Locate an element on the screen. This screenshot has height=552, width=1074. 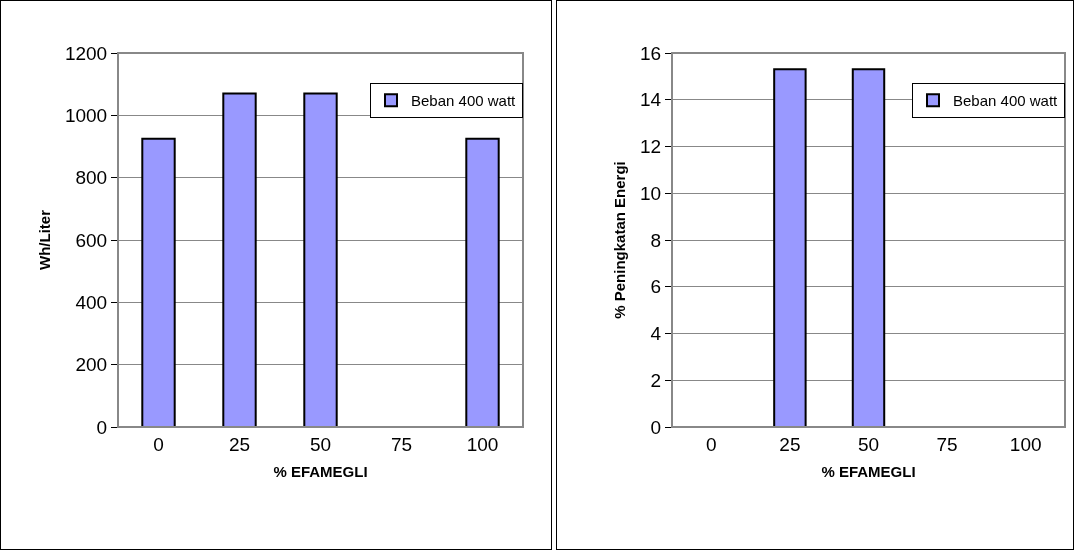
y-tick-label: 400 is located at coordinates (91, 302).